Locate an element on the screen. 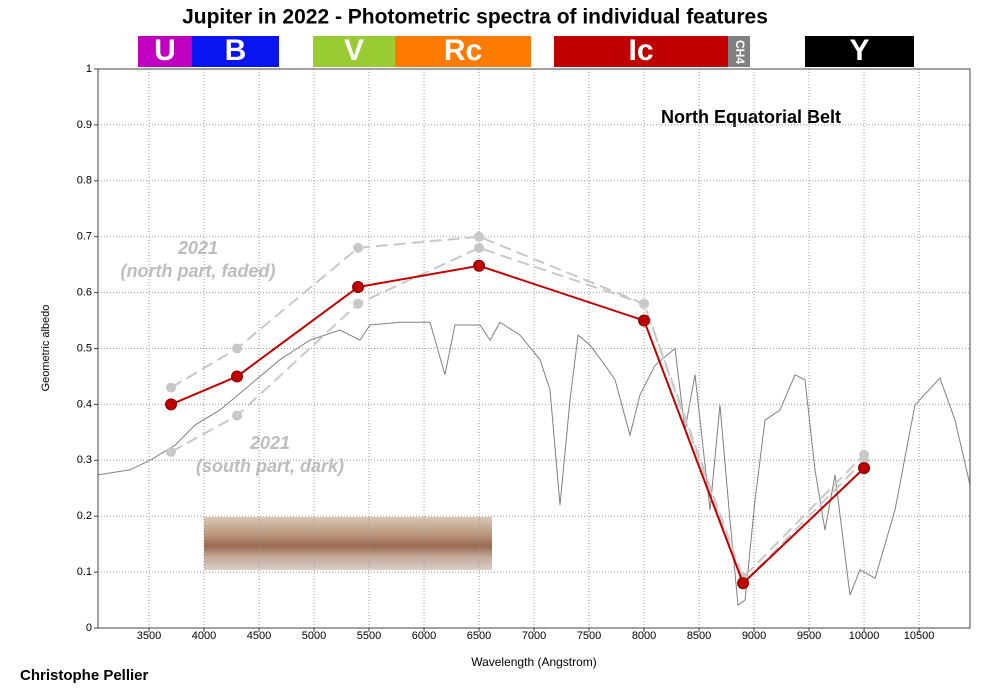 Image resolution: width=1000 pixels, height=700 pixels. filter-label: U is located at coordinates (165, 50).